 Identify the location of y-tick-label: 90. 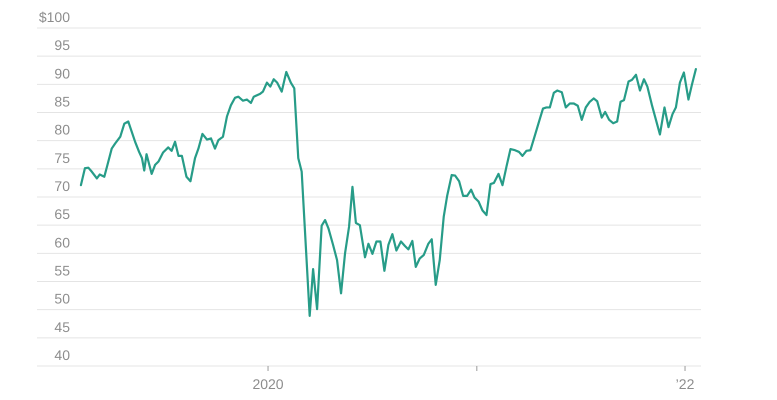
(62, 73).